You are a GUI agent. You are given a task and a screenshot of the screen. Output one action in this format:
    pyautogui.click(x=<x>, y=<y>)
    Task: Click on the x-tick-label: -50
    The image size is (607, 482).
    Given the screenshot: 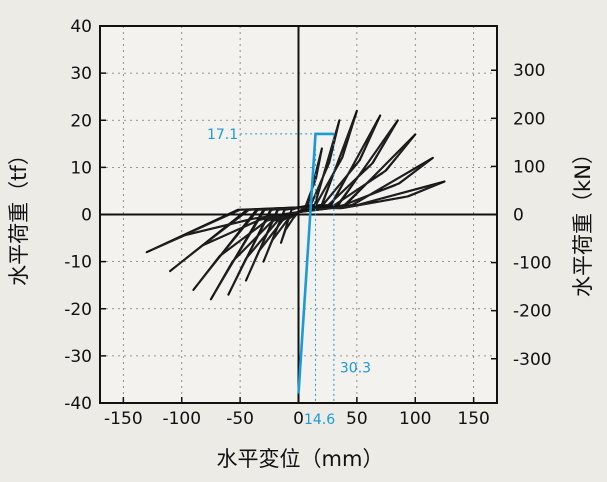 What is the action you would take?
    pyautogui.click(x=240, y=419)
    